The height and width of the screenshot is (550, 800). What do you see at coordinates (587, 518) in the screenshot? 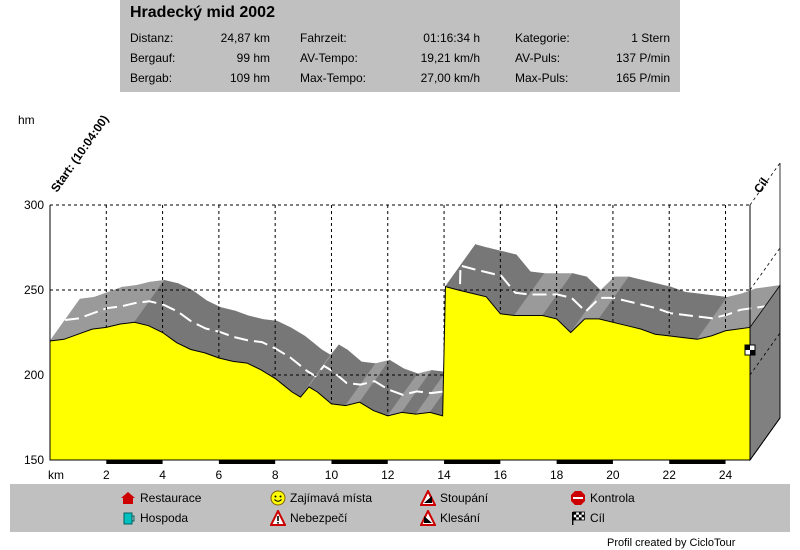
I see `legend-item-finish: Cíl` at bounding box center [587, 518].